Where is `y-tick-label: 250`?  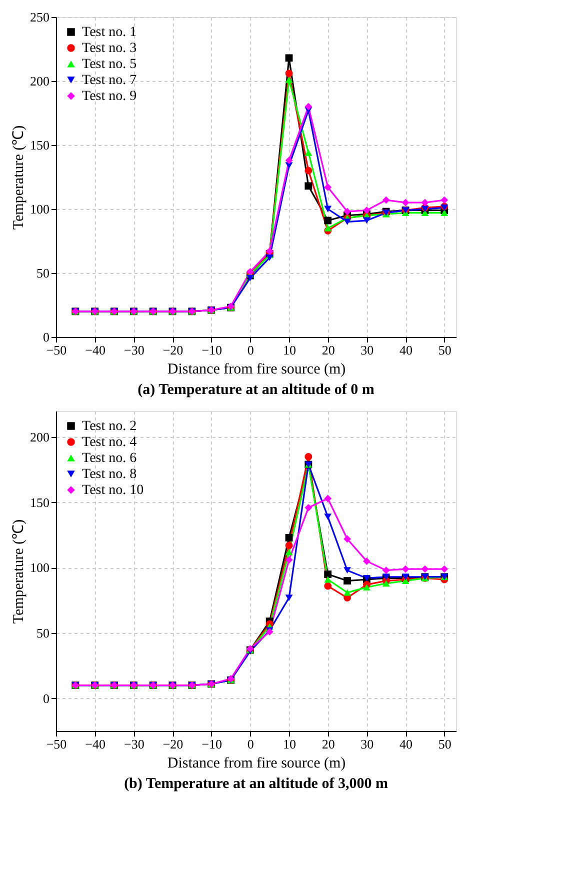
y-tick-label: 250 is located at coordinates (40, 17).